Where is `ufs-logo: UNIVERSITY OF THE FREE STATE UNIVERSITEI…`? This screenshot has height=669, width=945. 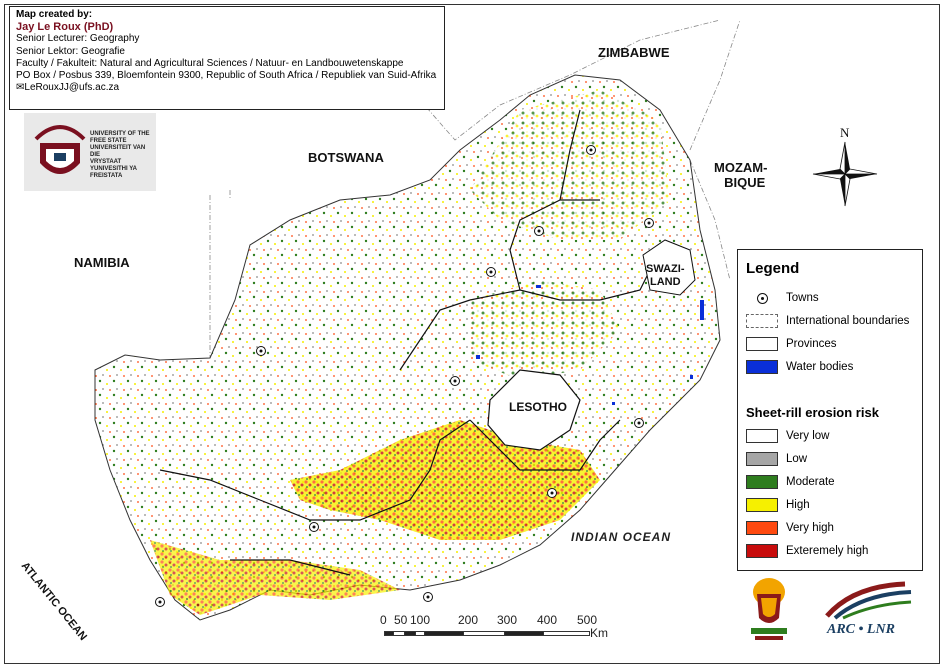 ufs-logo: UNIVERSITY OF THE FREE STATE UNIVERSITEI… is located at coordinates (90, 152).